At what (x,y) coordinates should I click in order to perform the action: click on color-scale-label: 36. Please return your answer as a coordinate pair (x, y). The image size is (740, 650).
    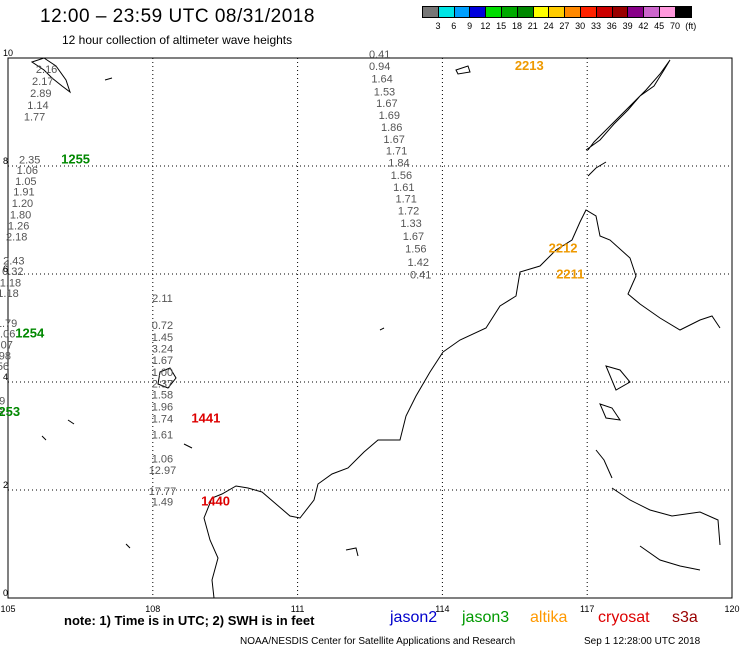
    Looking at the image, I should click on (611, 26).